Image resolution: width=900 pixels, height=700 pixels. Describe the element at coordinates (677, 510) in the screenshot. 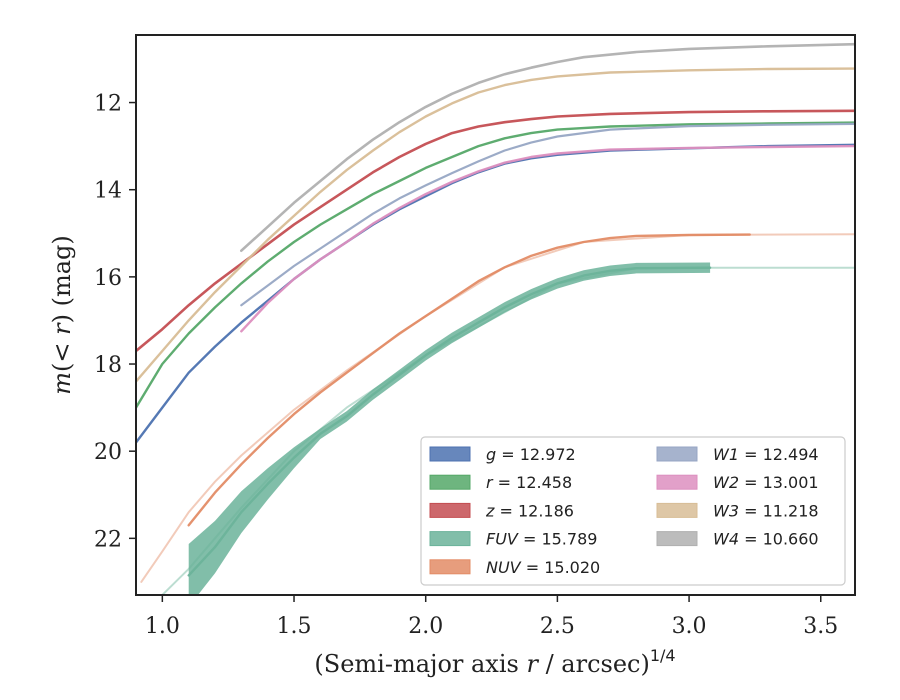

I see `legend-swatch-W3` at that location.